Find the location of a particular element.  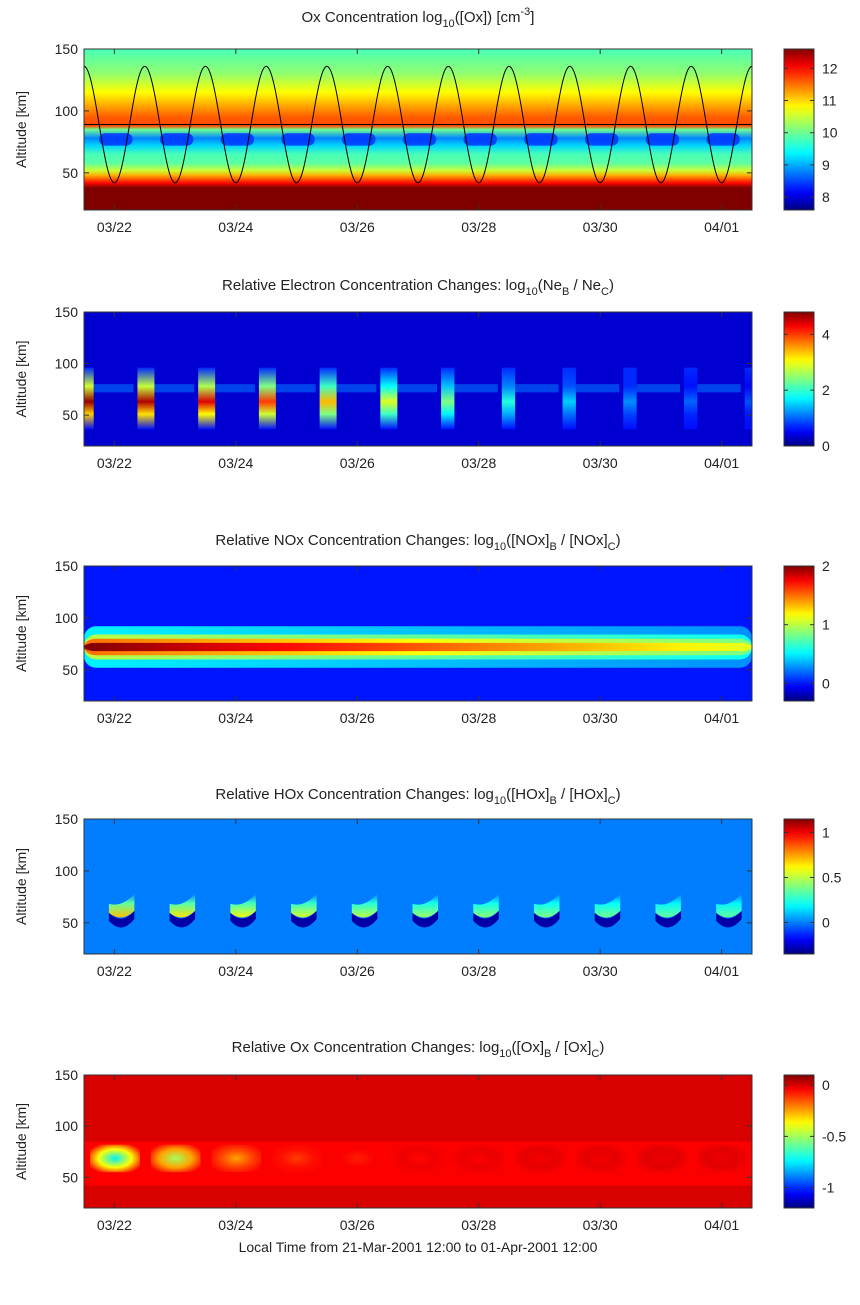

colorbar-tick-label: 0.5 is located at coordinates (832, 878).